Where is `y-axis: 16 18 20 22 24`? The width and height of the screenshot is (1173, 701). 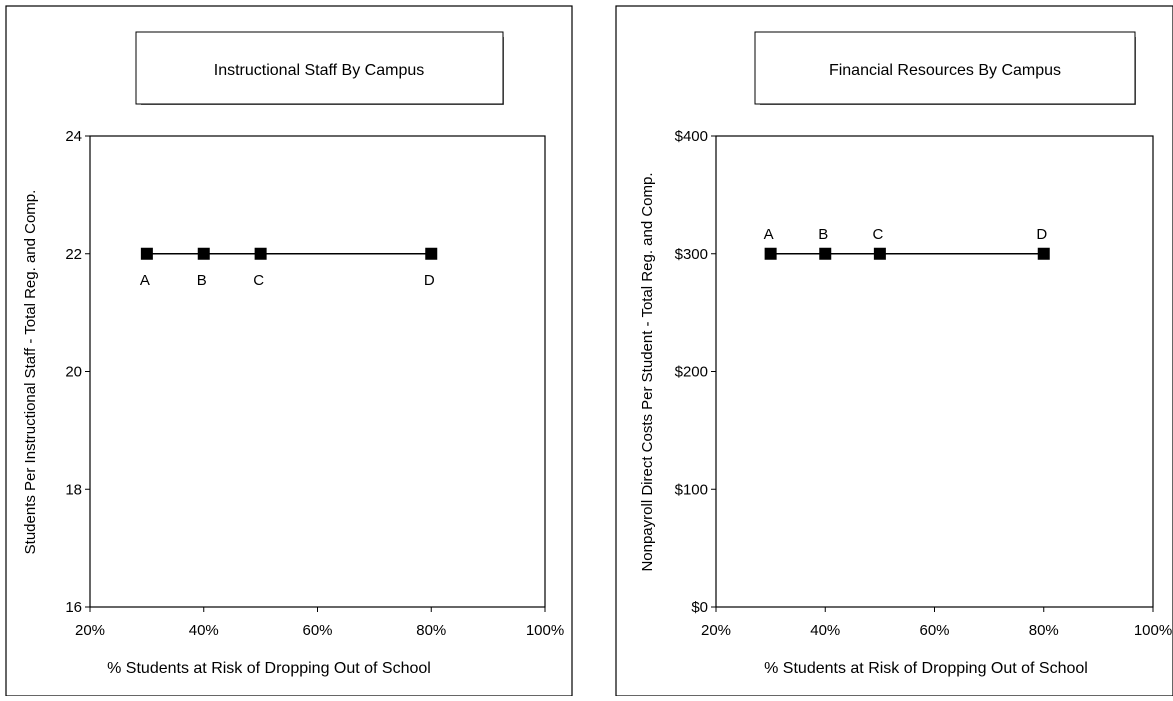 y-axis: 16 18 20 22 24 is located at coordinates (77, 372).